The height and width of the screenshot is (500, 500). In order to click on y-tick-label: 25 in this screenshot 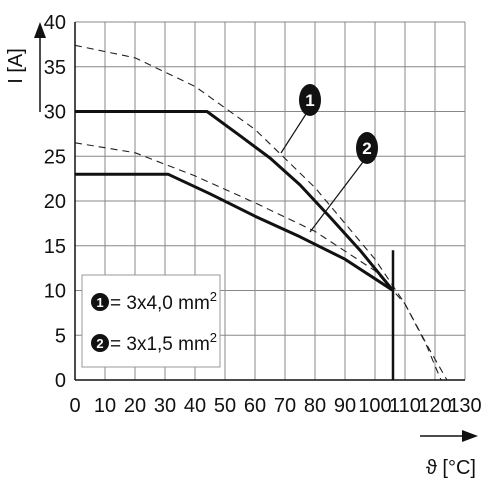, I will do `click(55, 157)`.